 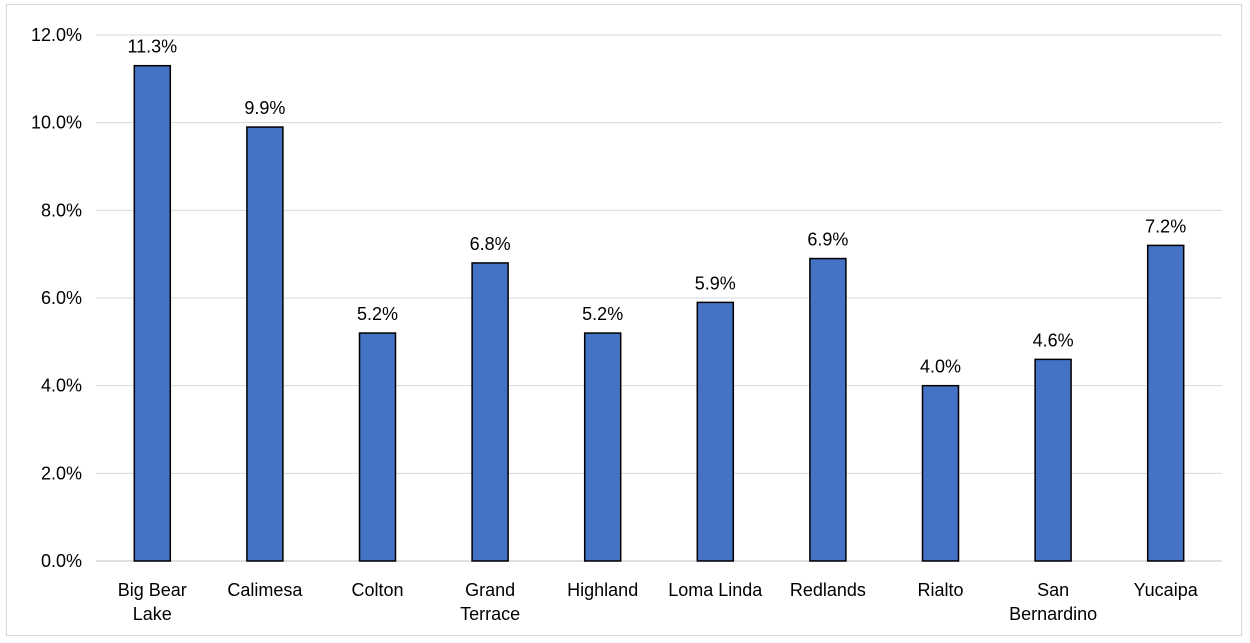 I want to click on x-tick-label-line: Loma Linda, so click(x=715, y=590).